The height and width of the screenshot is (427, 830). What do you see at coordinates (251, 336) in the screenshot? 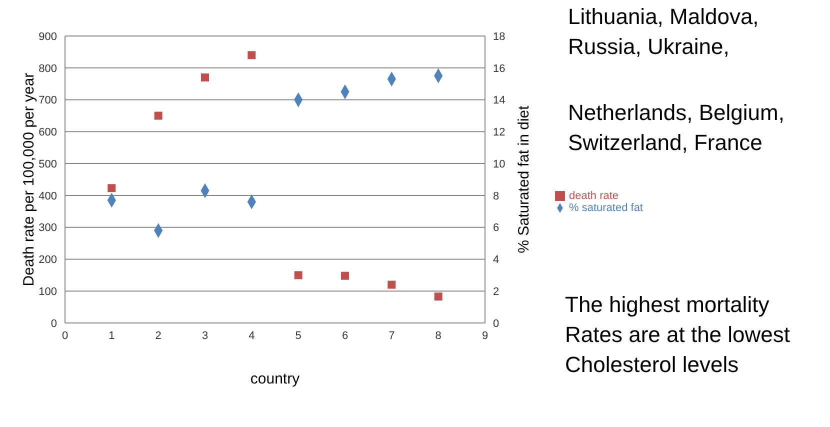
I see `x-tick-label: 4` at bounding box center [251, 336].